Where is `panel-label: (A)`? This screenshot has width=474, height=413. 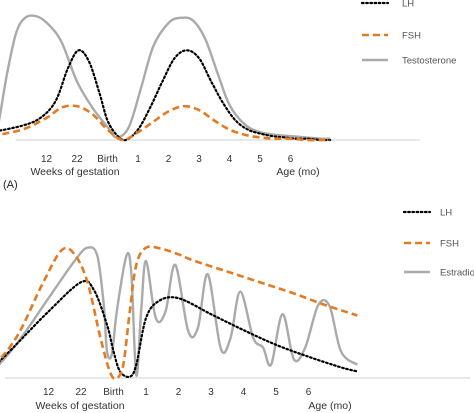 panel-label: (A) is located at coordinates (10, 185).